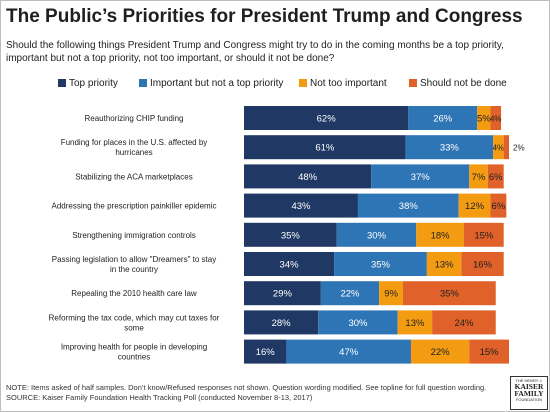  Describe the element at coordinates (303, 83) in the screenshot. I see `legend-swatch-not-too-important` at that location.